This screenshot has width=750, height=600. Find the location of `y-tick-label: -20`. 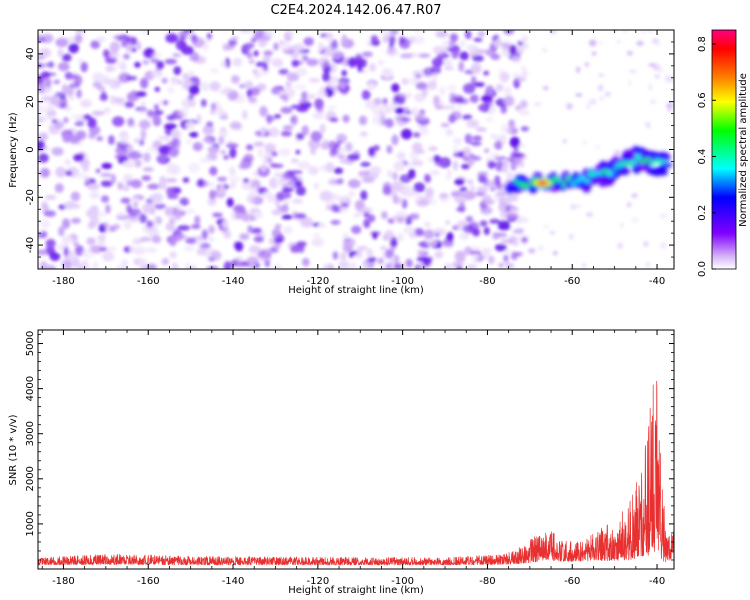

y-tick-label: -20 is located at coordinates (30, 197).